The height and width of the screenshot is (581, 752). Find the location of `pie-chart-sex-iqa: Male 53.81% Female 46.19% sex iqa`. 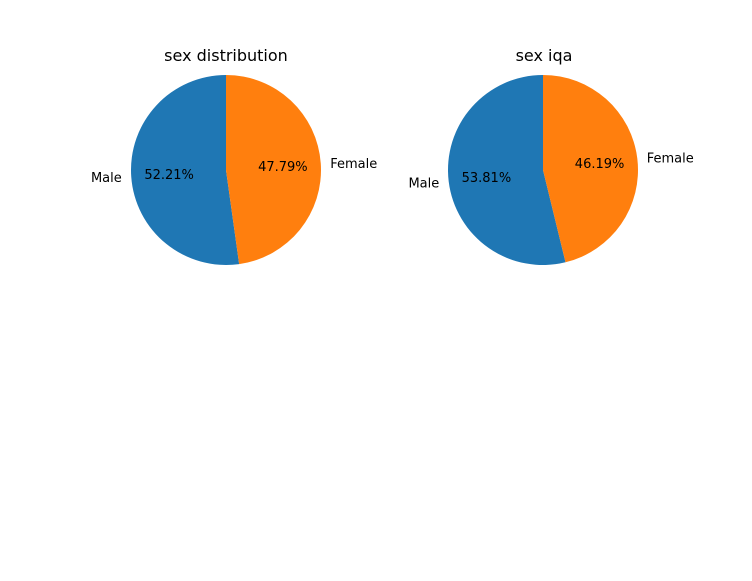

pie-chart-sex-iqa: Male 53.81% Female 46.19% sex iqa is located at coordinates (551, 155).